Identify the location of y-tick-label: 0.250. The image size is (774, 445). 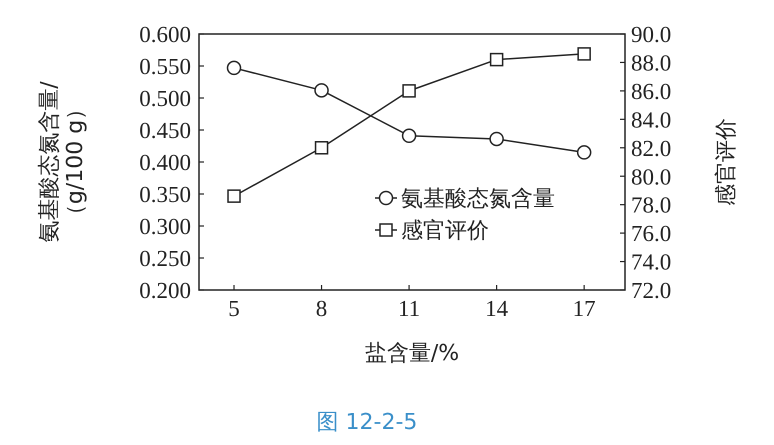
(165, 259).